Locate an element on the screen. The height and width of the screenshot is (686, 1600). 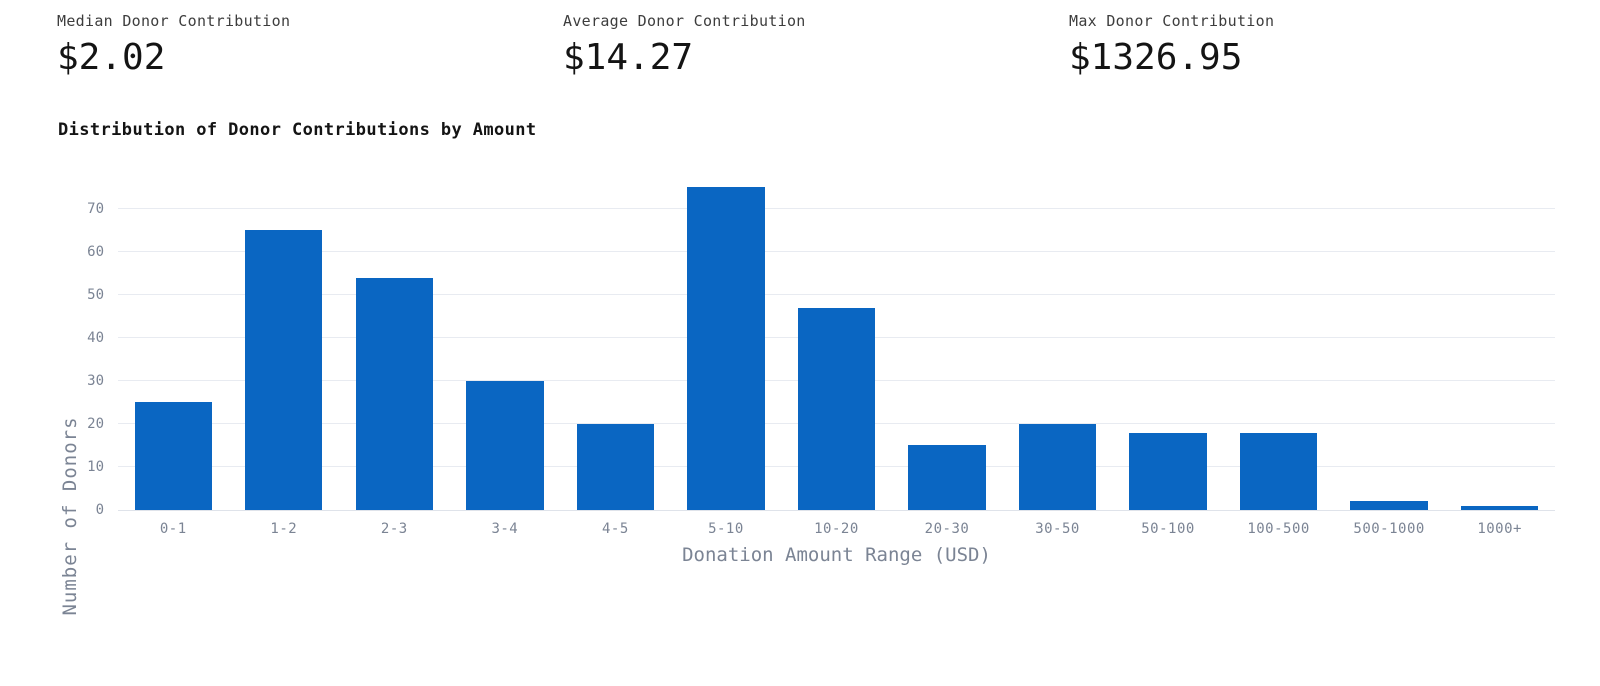
y-tick-label: 70 is located at coordinates (95, 208).